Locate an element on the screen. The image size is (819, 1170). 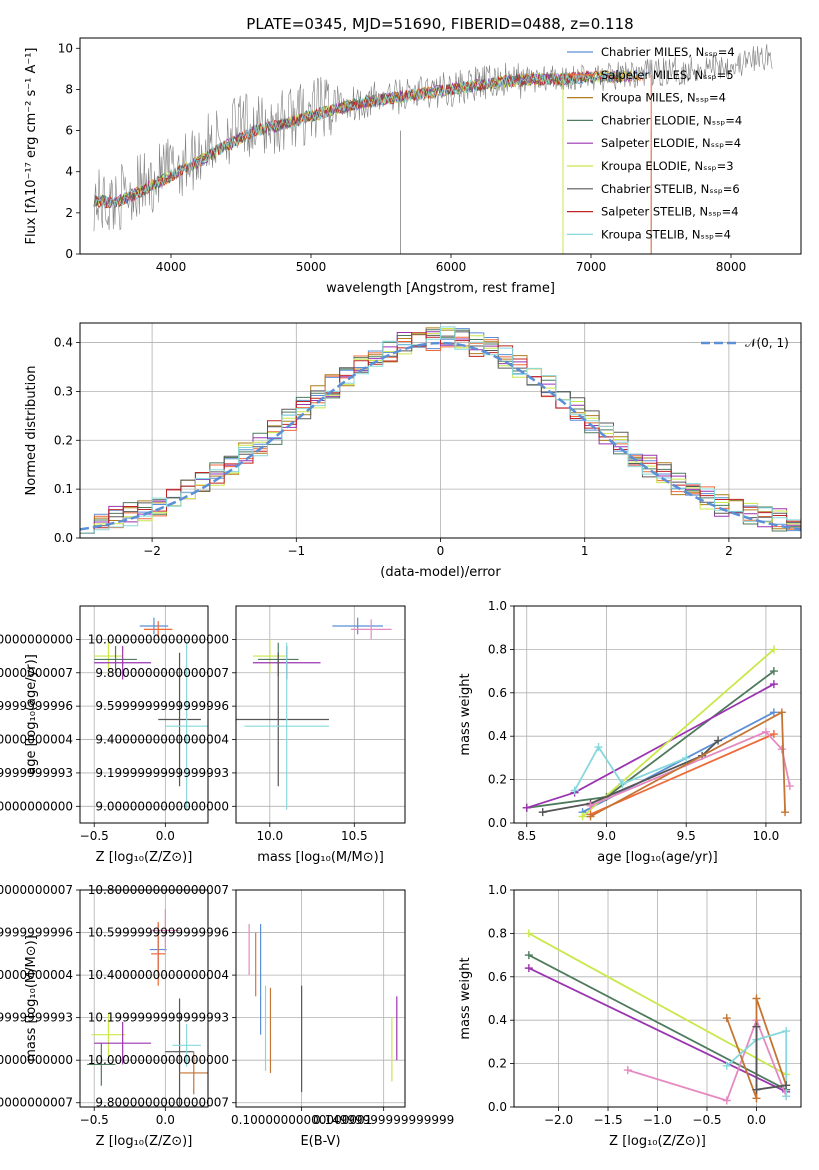
x-tick-label: 0.14999999999999999 is located at coordinates (383, 1120).